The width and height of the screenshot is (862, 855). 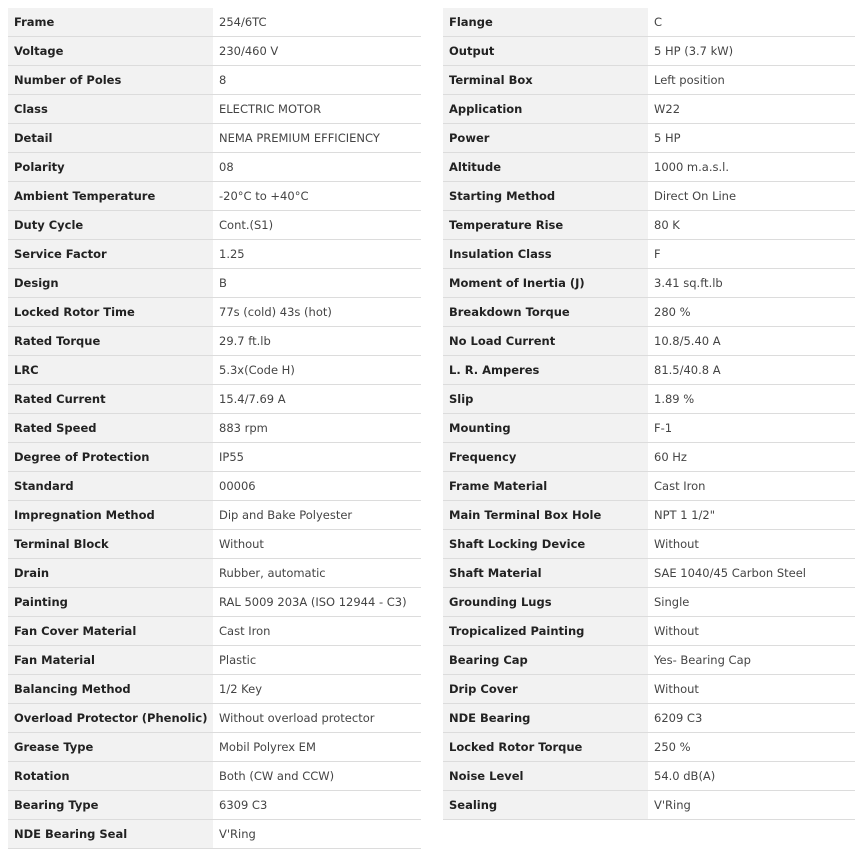 What do you see at coordinates (317, 689) in the screenshot?
I see `spec-value: 1/2 Key` at bounding box center [317, 689].